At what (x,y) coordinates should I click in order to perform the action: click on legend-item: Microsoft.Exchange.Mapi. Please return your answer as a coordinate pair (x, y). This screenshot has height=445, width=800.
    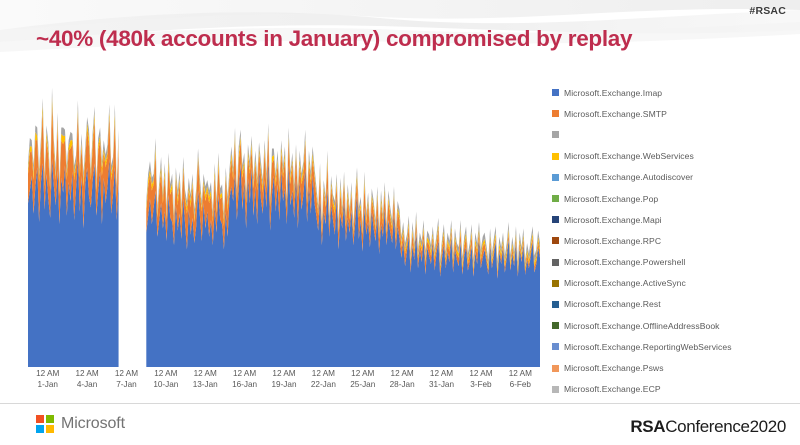
    Looking at the image, I should click on (674, 219).